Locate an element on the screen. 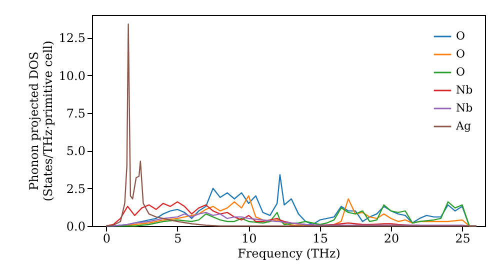 The width and height of the screenshot is (500, 280). legend-label: Ag is located at coordinates (463, 126).